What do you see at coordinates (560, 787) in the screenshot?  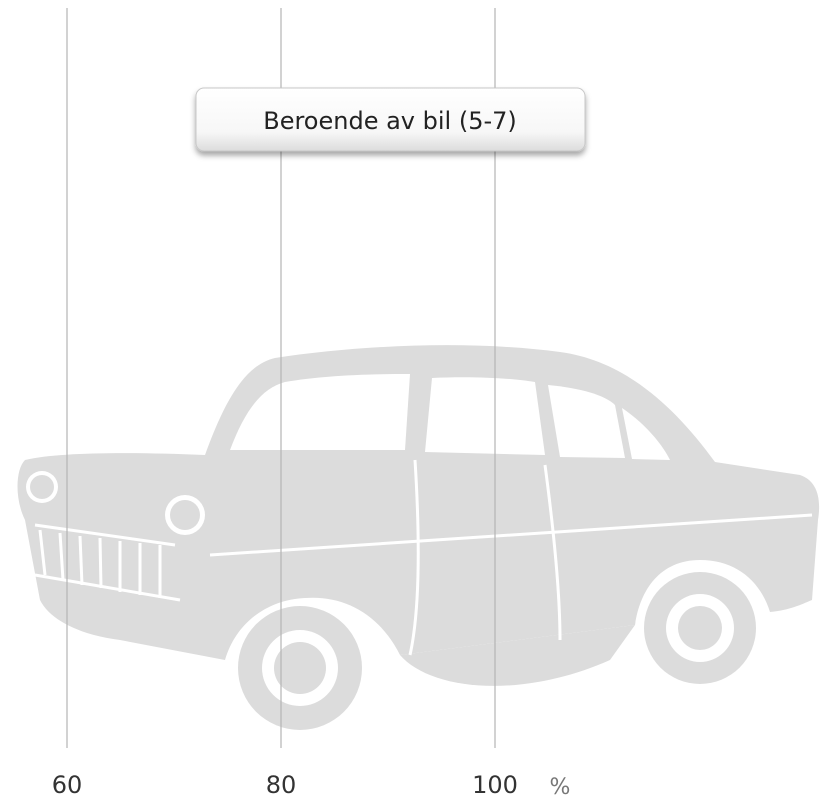 I see `x-axis-label: %` at bounding box center [560, 787].